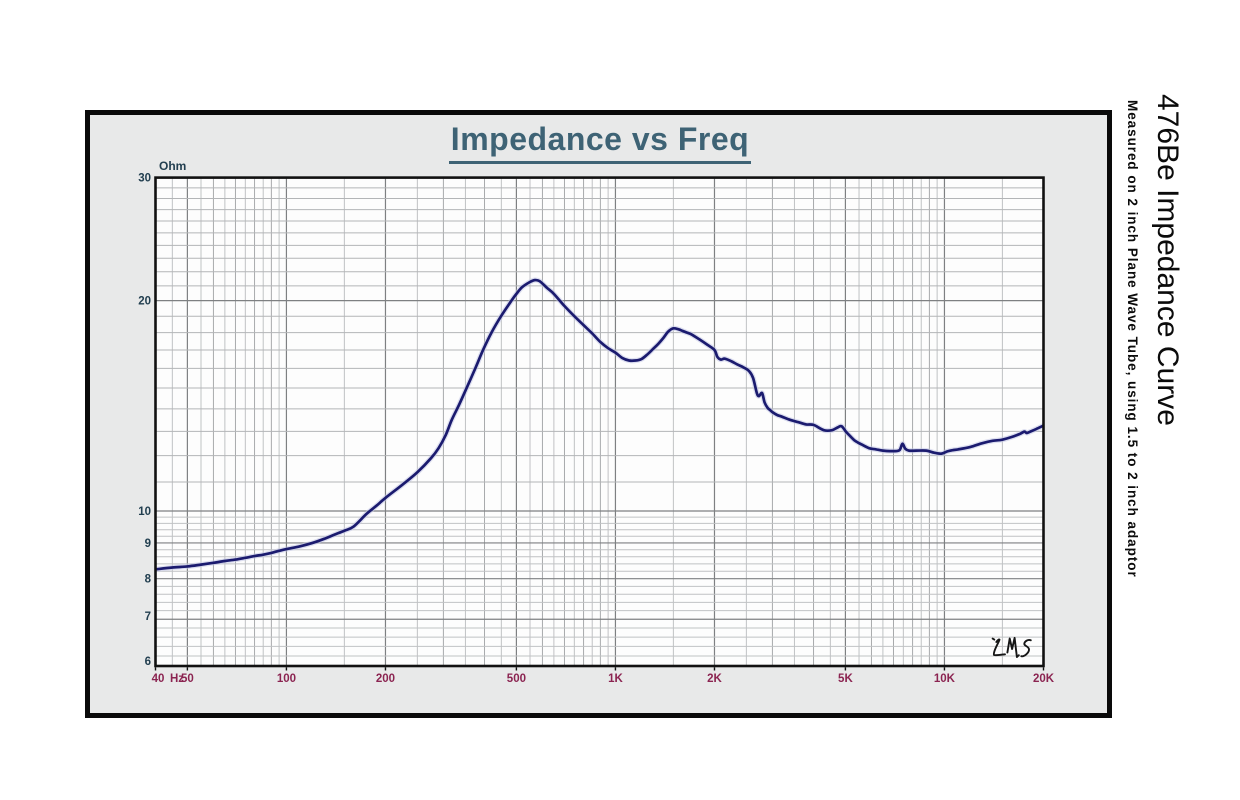 This screenshot has height=800, width=1240. I want to click on lms-signature, so click(1011, 647).